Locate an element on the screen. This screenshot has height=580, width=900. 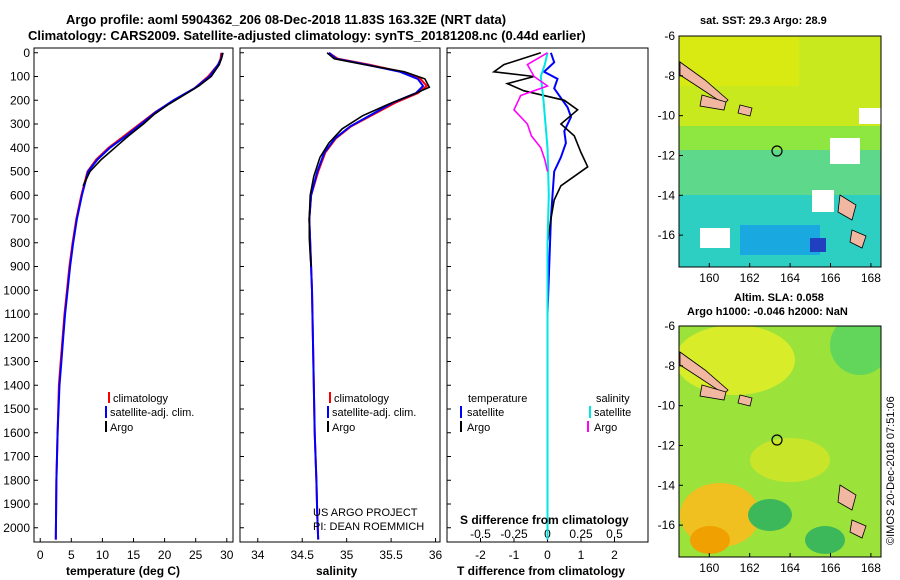
x-tick-label: 30 is located at coordinates (227, 555).